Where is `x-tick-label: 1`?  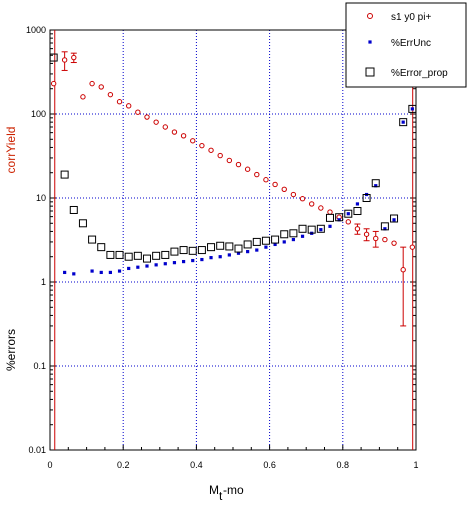 x-tick-label: 1 is located at coordinates (415, 465).